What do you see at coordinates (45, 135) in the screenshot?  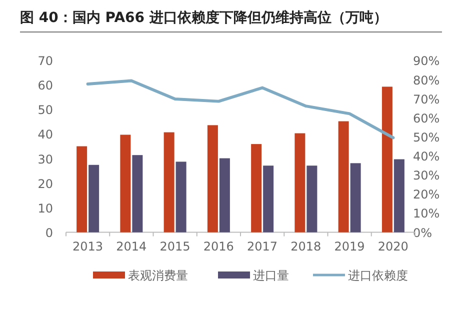 I see `y-tick-label: 40` at bounding box center [45, 135].